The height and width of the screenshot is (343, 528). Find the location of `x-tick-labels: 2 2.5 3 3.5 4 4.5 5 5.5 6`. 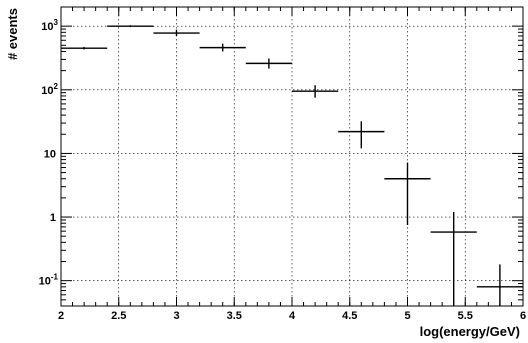

x-tick-labels: 2 2.5 3 3.5 4 4.5 5 5.5 6 is located at coordinates (292, 316).